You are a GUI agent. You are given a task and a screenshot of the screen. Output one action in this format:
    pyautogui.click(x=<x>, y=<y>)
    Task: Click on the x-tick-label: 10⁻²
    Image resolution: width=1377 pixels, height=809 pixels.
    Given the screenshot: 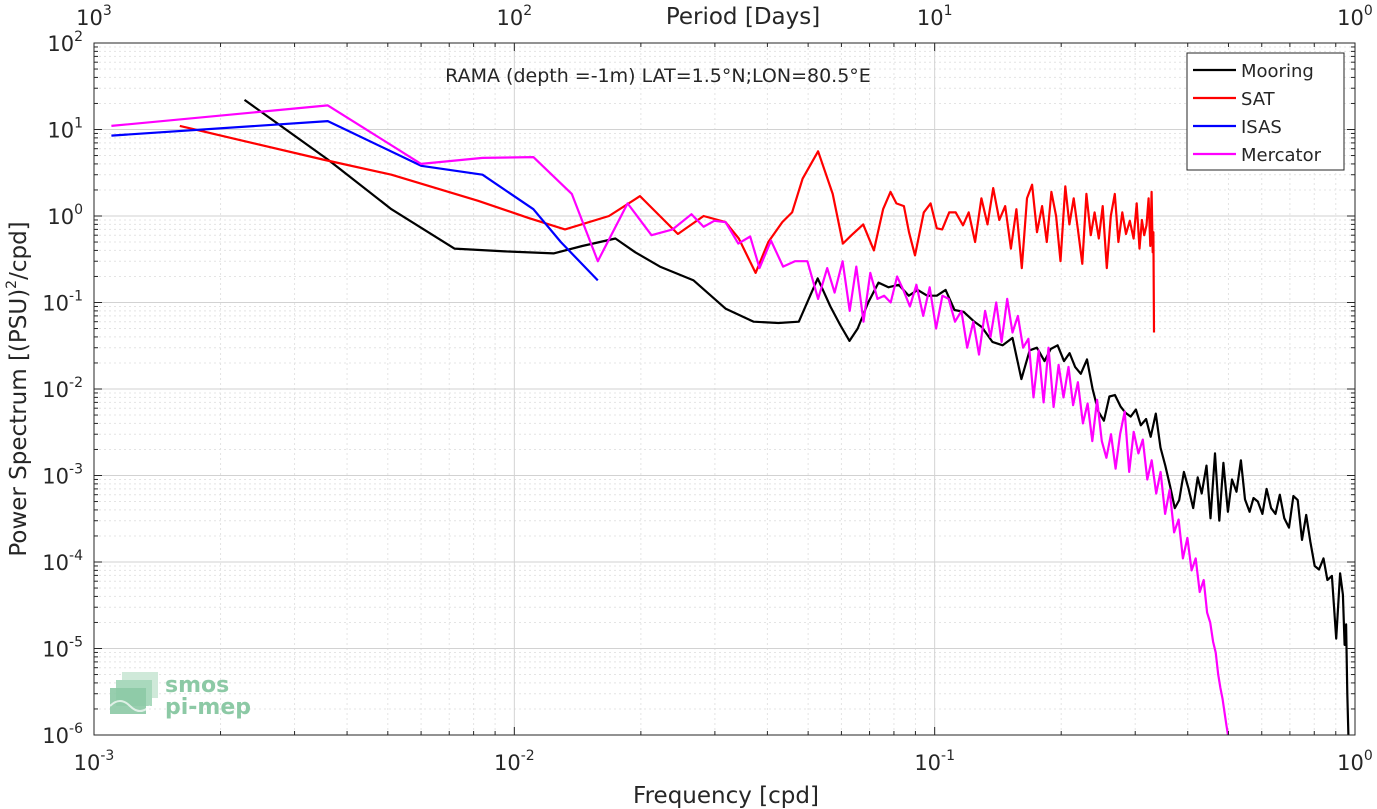 What is the action you would take?
    pyautogui.click(x=514, y=761)
    